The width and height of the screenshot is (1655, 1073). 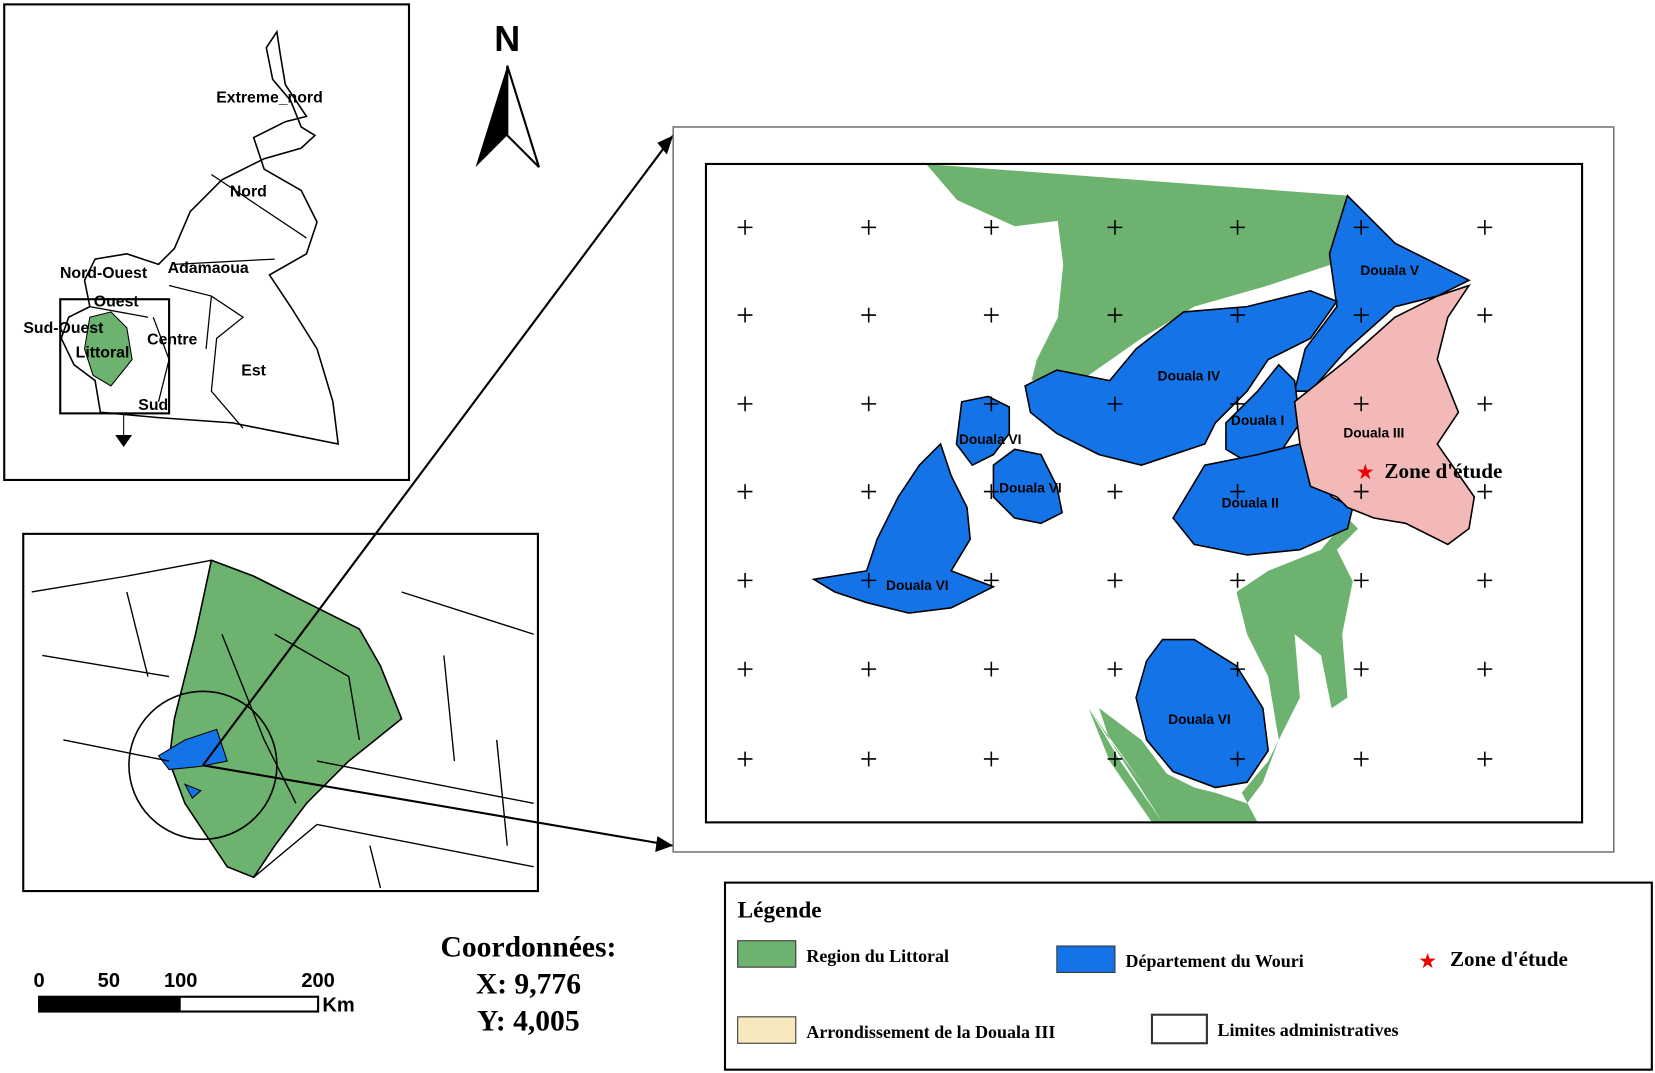 What do you see at coordinates (1365, 472) in the screenshot?
I see `study-star: ★` at bounding box center [1365, 472].